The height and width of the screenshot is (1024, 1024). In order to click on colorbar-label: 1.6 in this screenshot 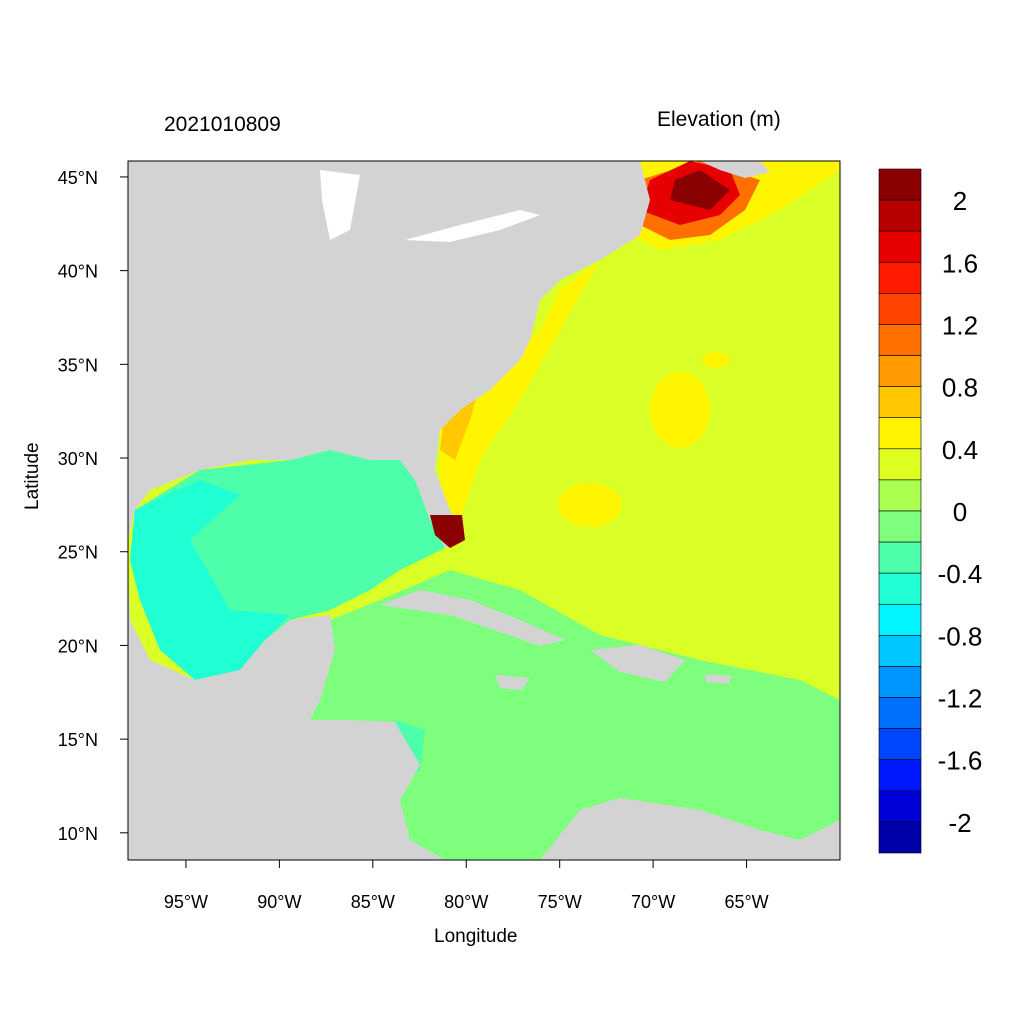, I will do `click(960, 263)`.